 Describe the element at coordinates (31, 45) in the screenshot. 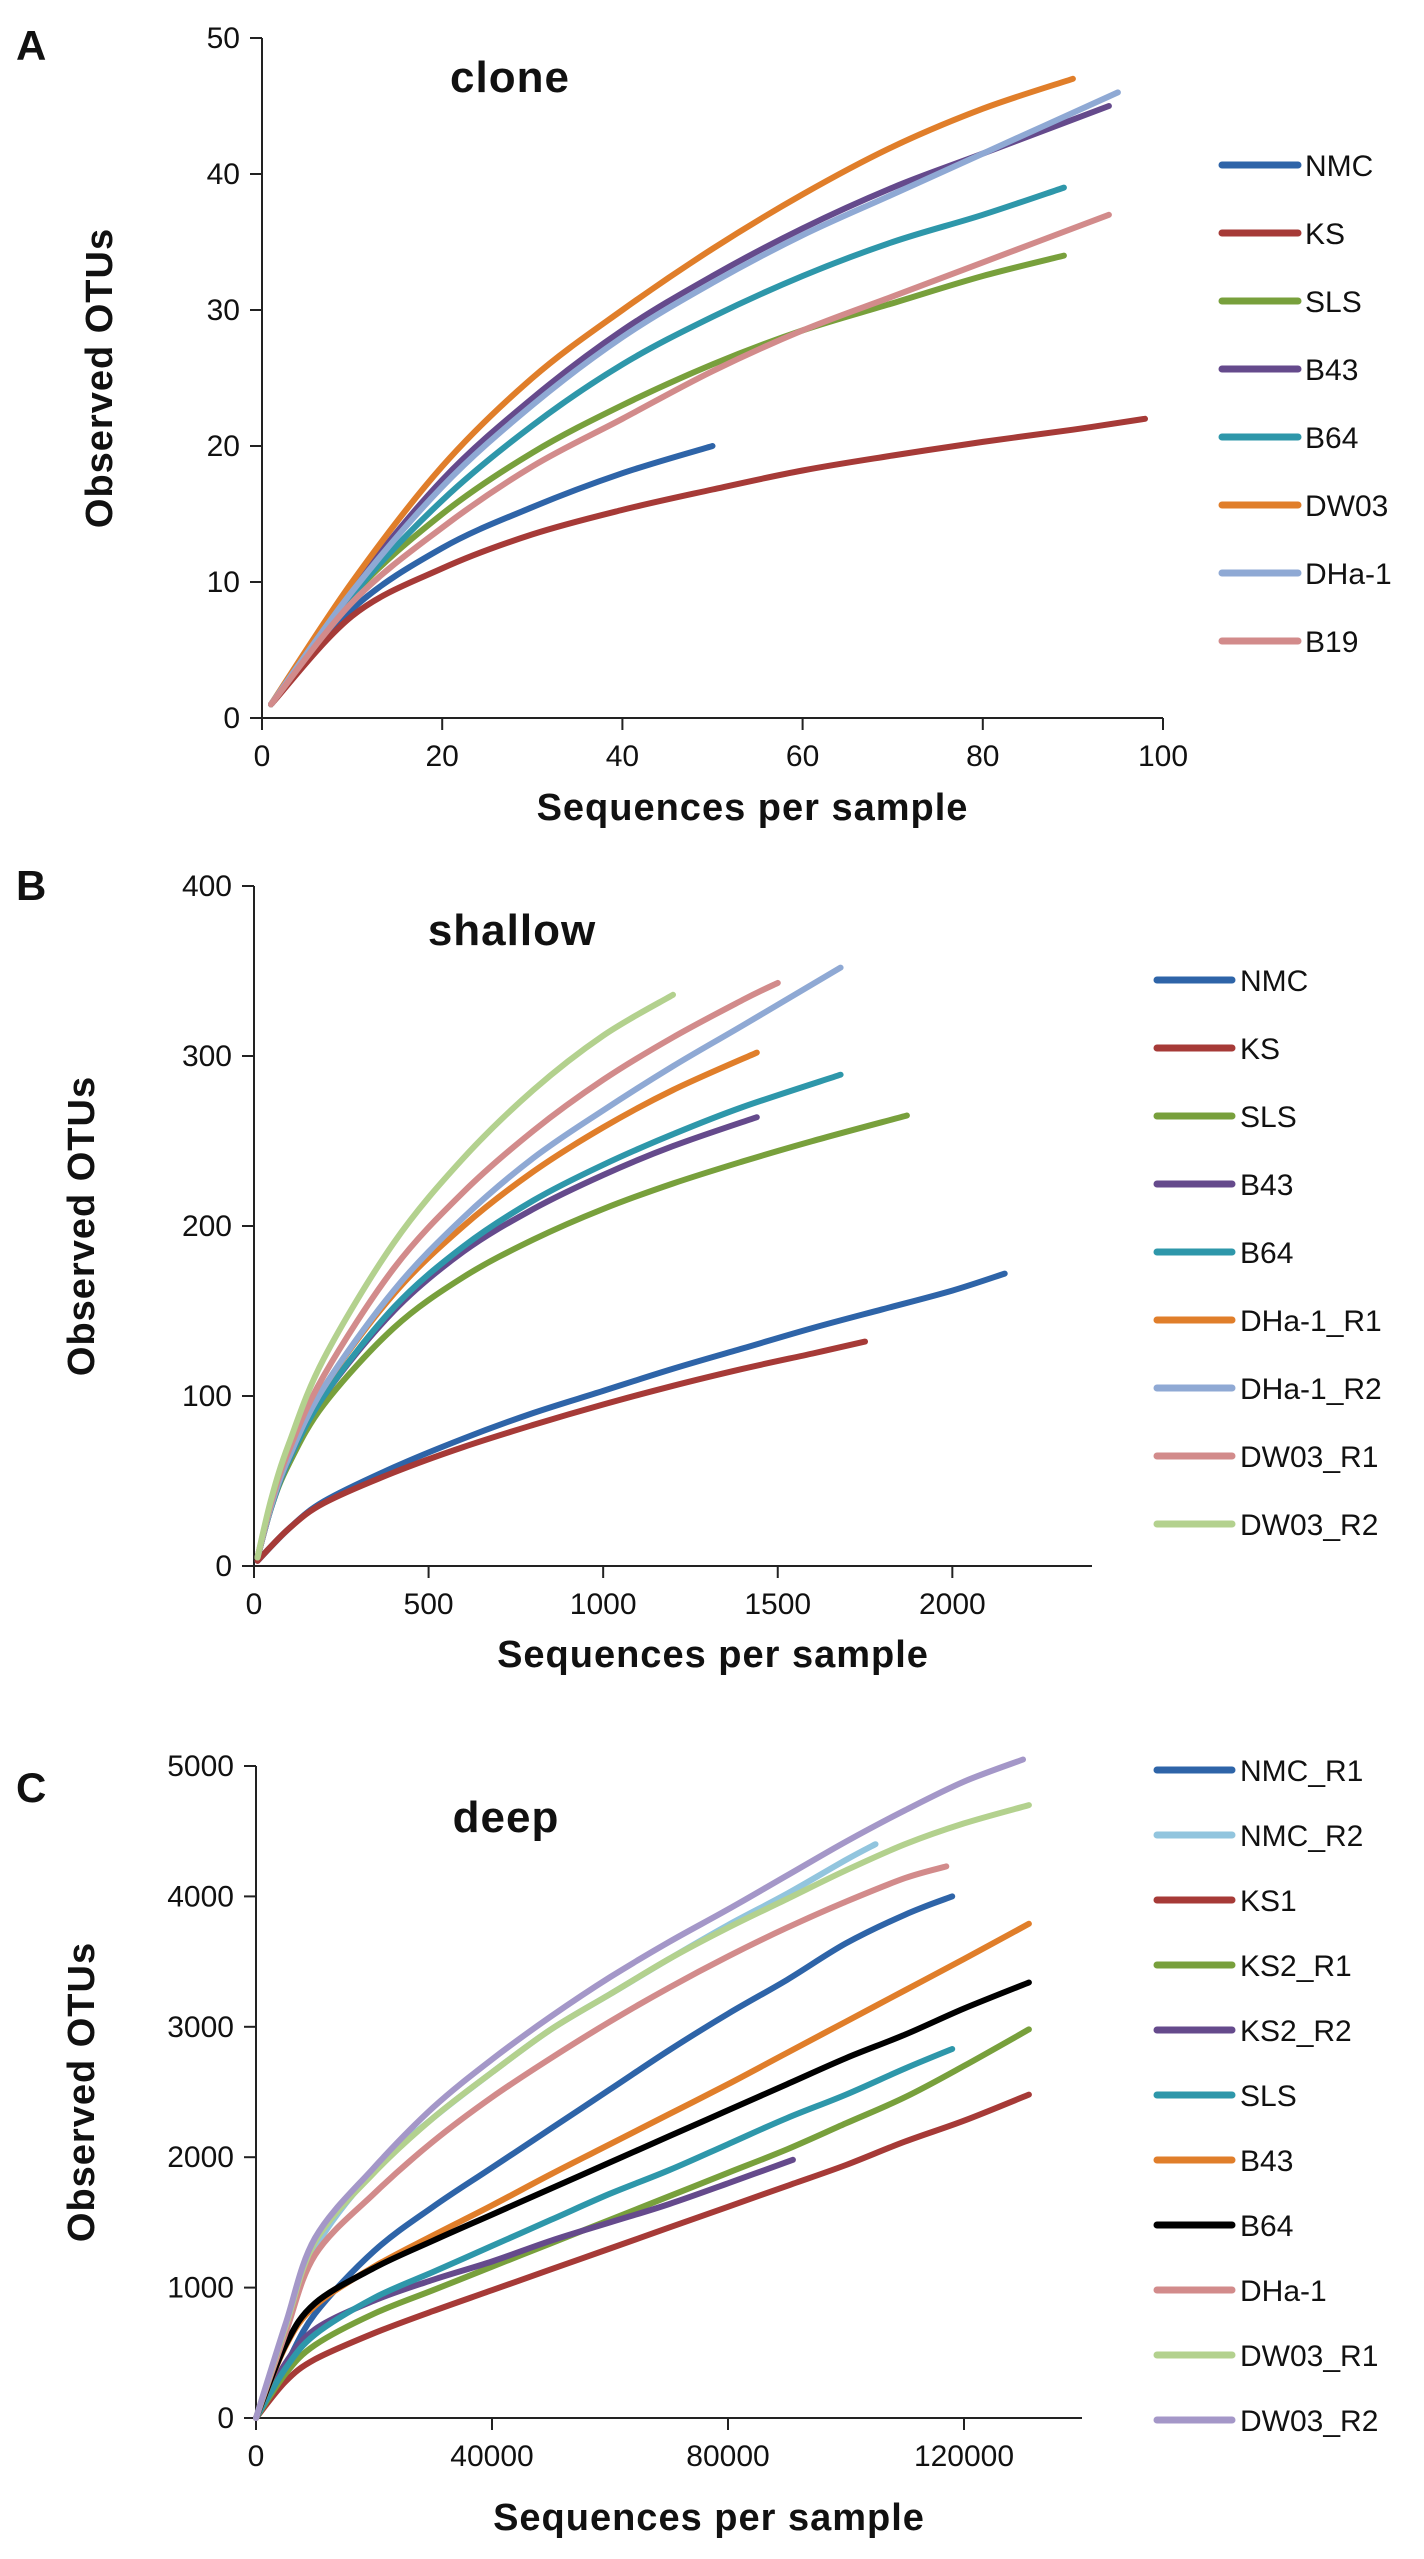

I see `panel-letter: A` at that location.